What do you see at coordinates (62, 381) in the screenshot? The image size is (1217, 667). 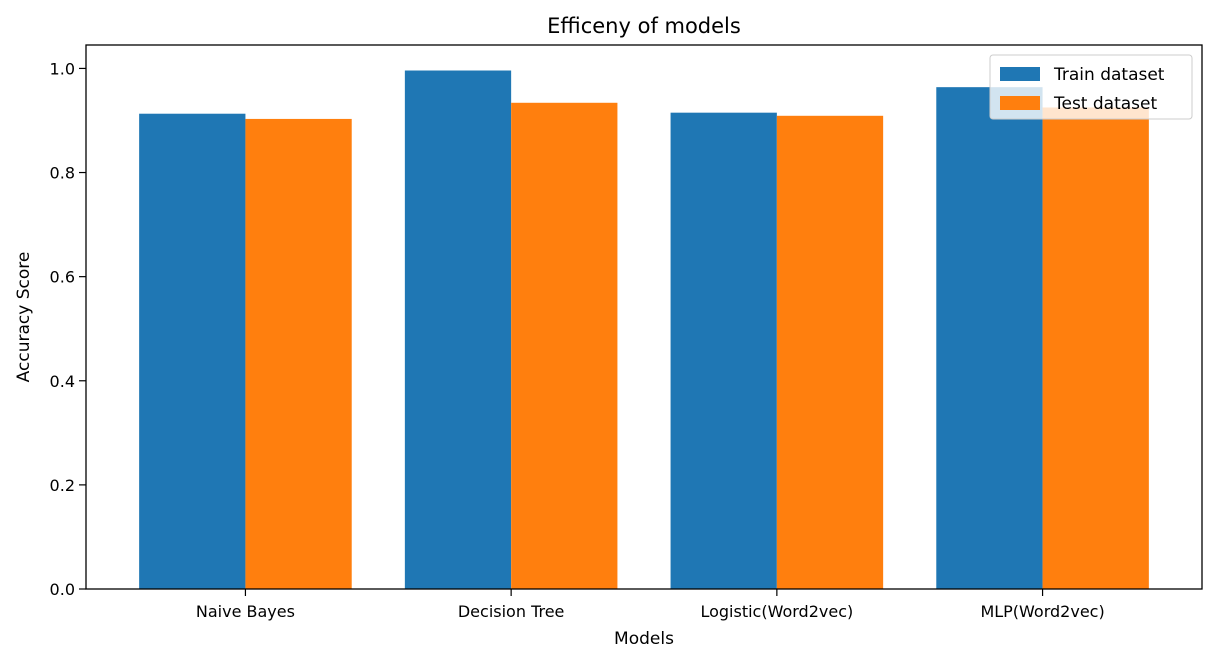 I see `y-tick-label: 0.4` at bounding box center [62, 381].